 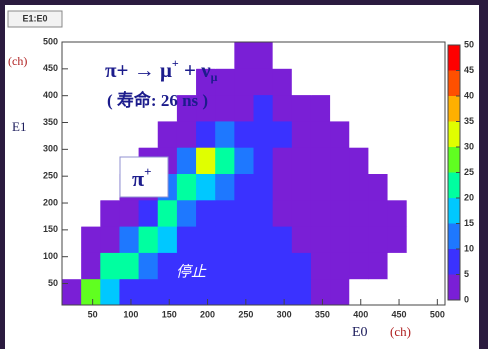 I want to click on x-tick-label: 50, so click(x=93, y=314).